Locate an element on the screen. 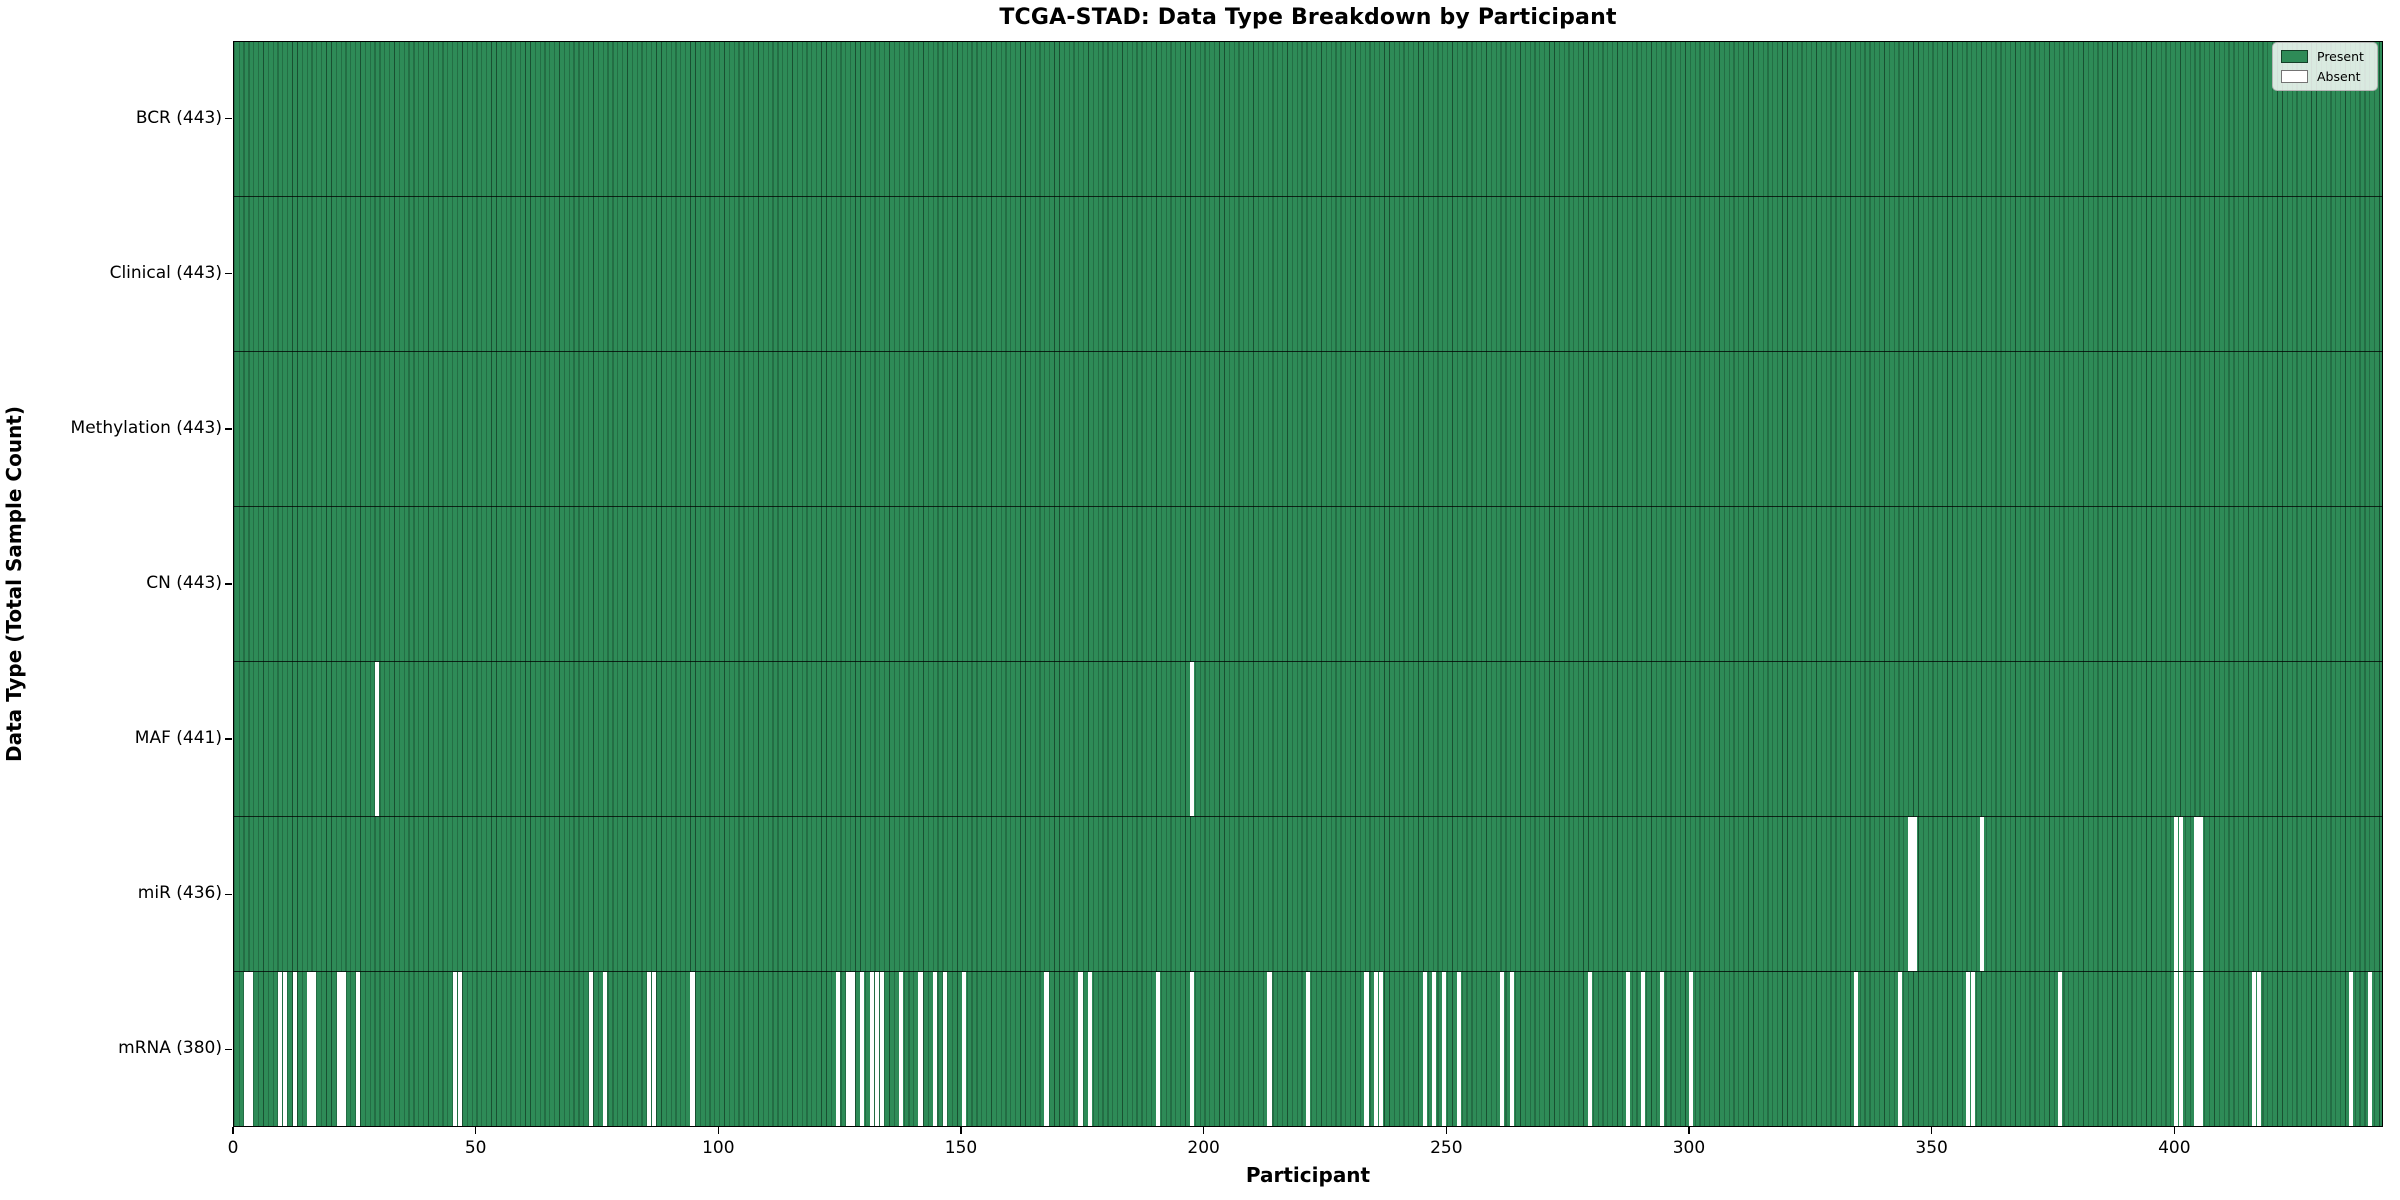 This screenshot has height=1200, width=2400. legend-label-present: Present is located at coordinates (2340, 56).